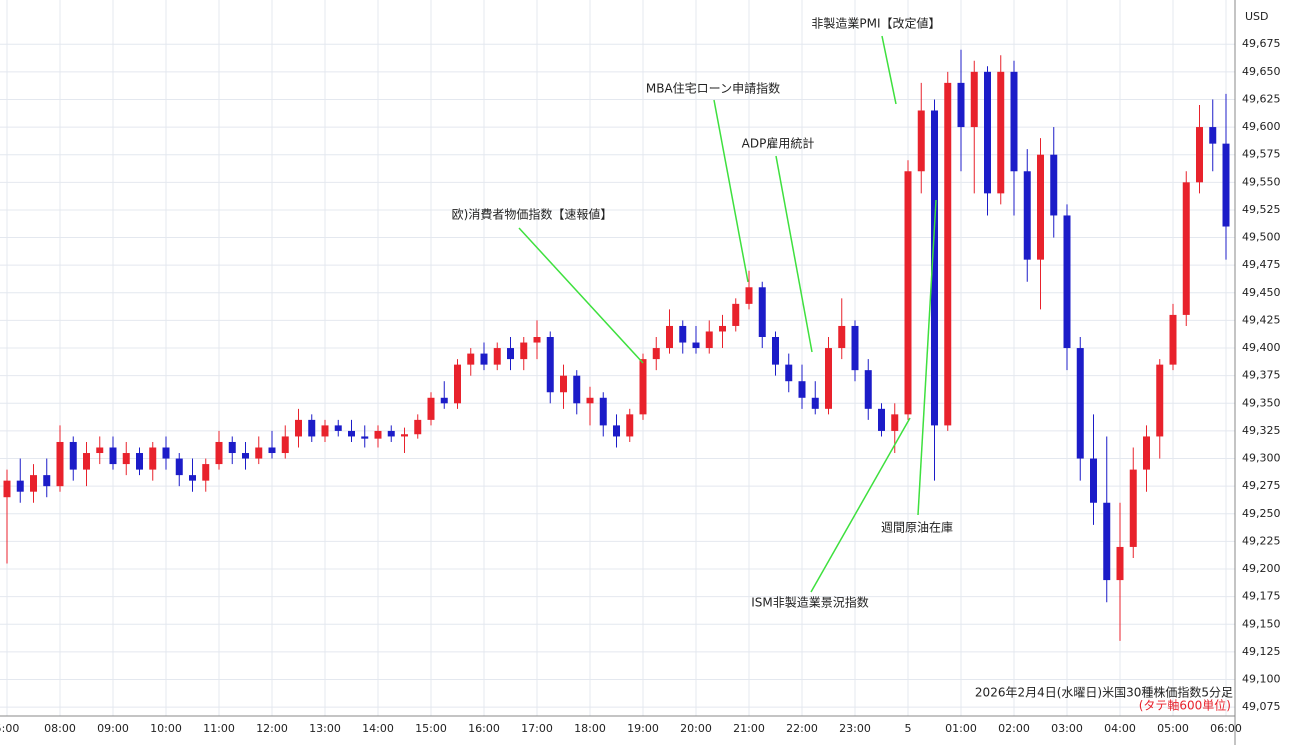 Image resolution: width=1300 pixels, height=745 pixels. What do you see at coordinates (778, 143) in the screenshot?
I see `annotation: ADP雇用統計` at bounding box center [778, 143].